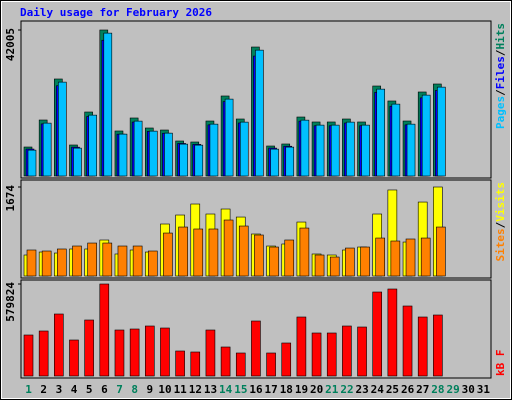 The image size is (512, 400). What do you see at coordinates (392, 389) in the screenshot?
I see `x-tick-label: 25` at bounding box center [392, 389].